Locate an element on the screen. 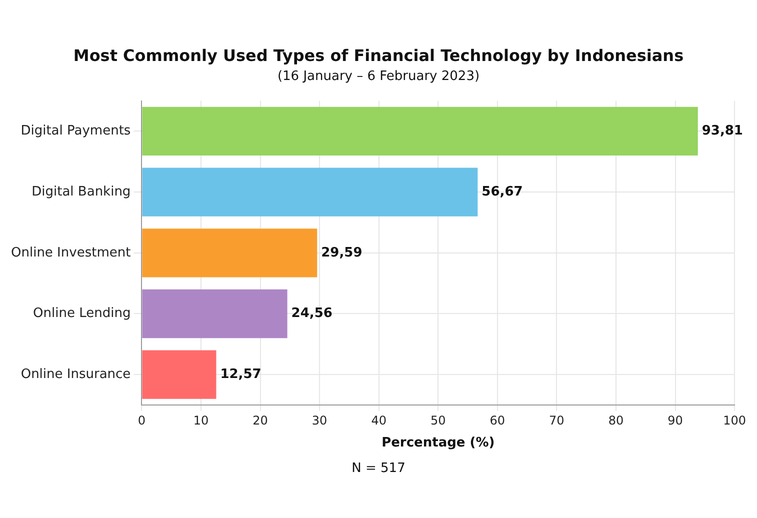 Image resolution: width=757 pixels, height=518 pixels. x-tick-label: 40 is located at coordinates (378, 420).